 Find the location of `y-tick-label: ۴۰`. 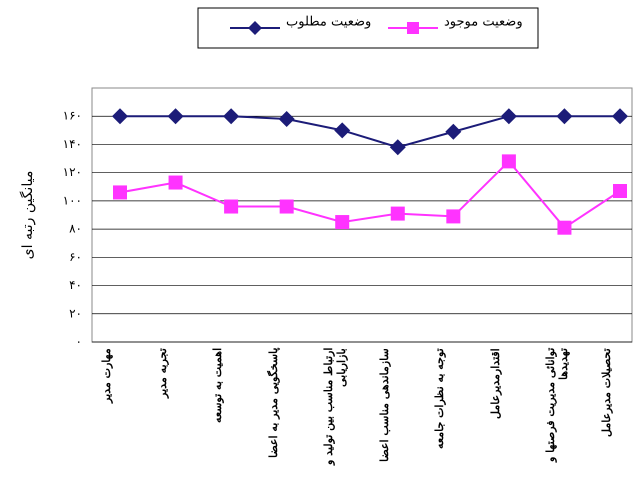

y-tick-label: ۴۰ is located at coordinates (75, 285).